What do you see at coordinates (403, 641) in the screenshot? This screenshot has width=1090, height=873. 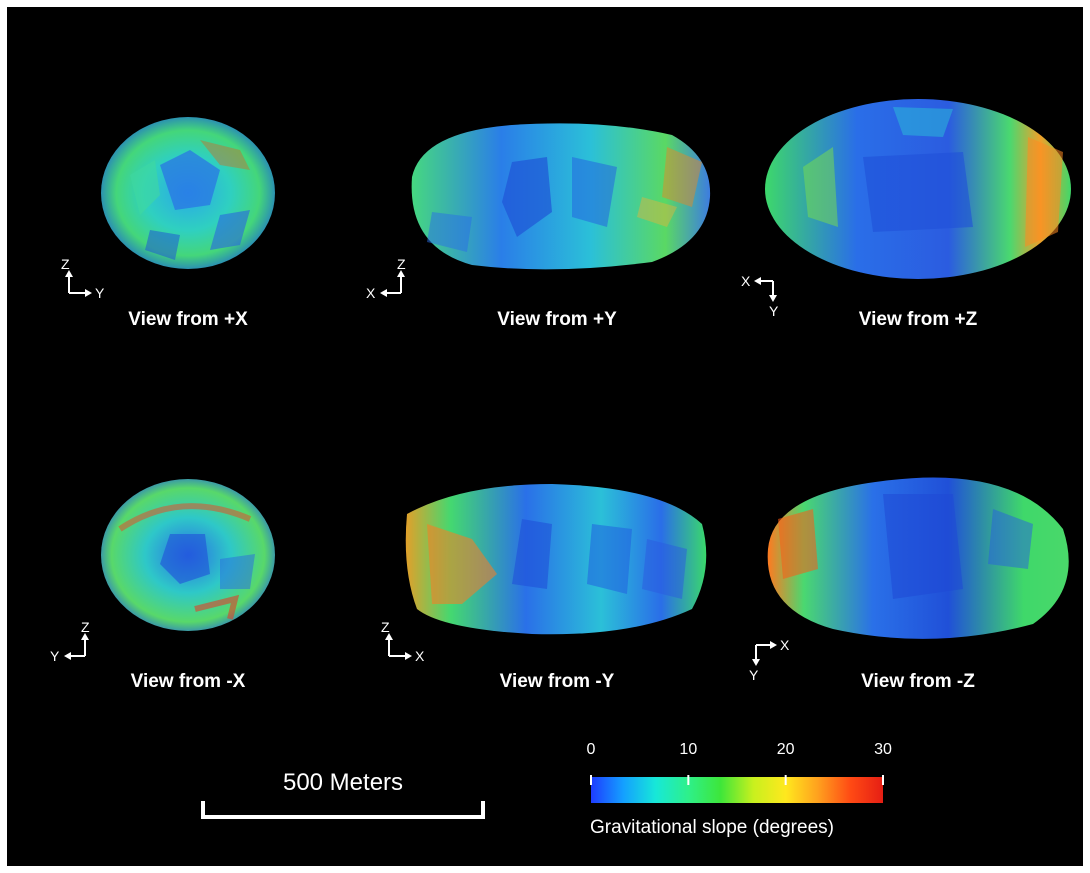 I see `axis-indicator-minus-y: Z X` at bounding box center [403, 641].